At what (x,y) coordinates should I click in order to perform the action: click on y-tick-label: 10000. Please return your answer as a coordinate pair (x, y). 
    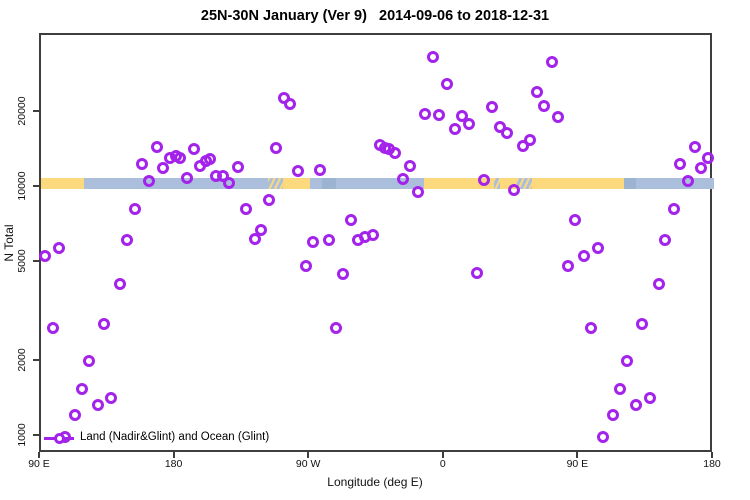
    Looking at the image, I should click on (22, 186).